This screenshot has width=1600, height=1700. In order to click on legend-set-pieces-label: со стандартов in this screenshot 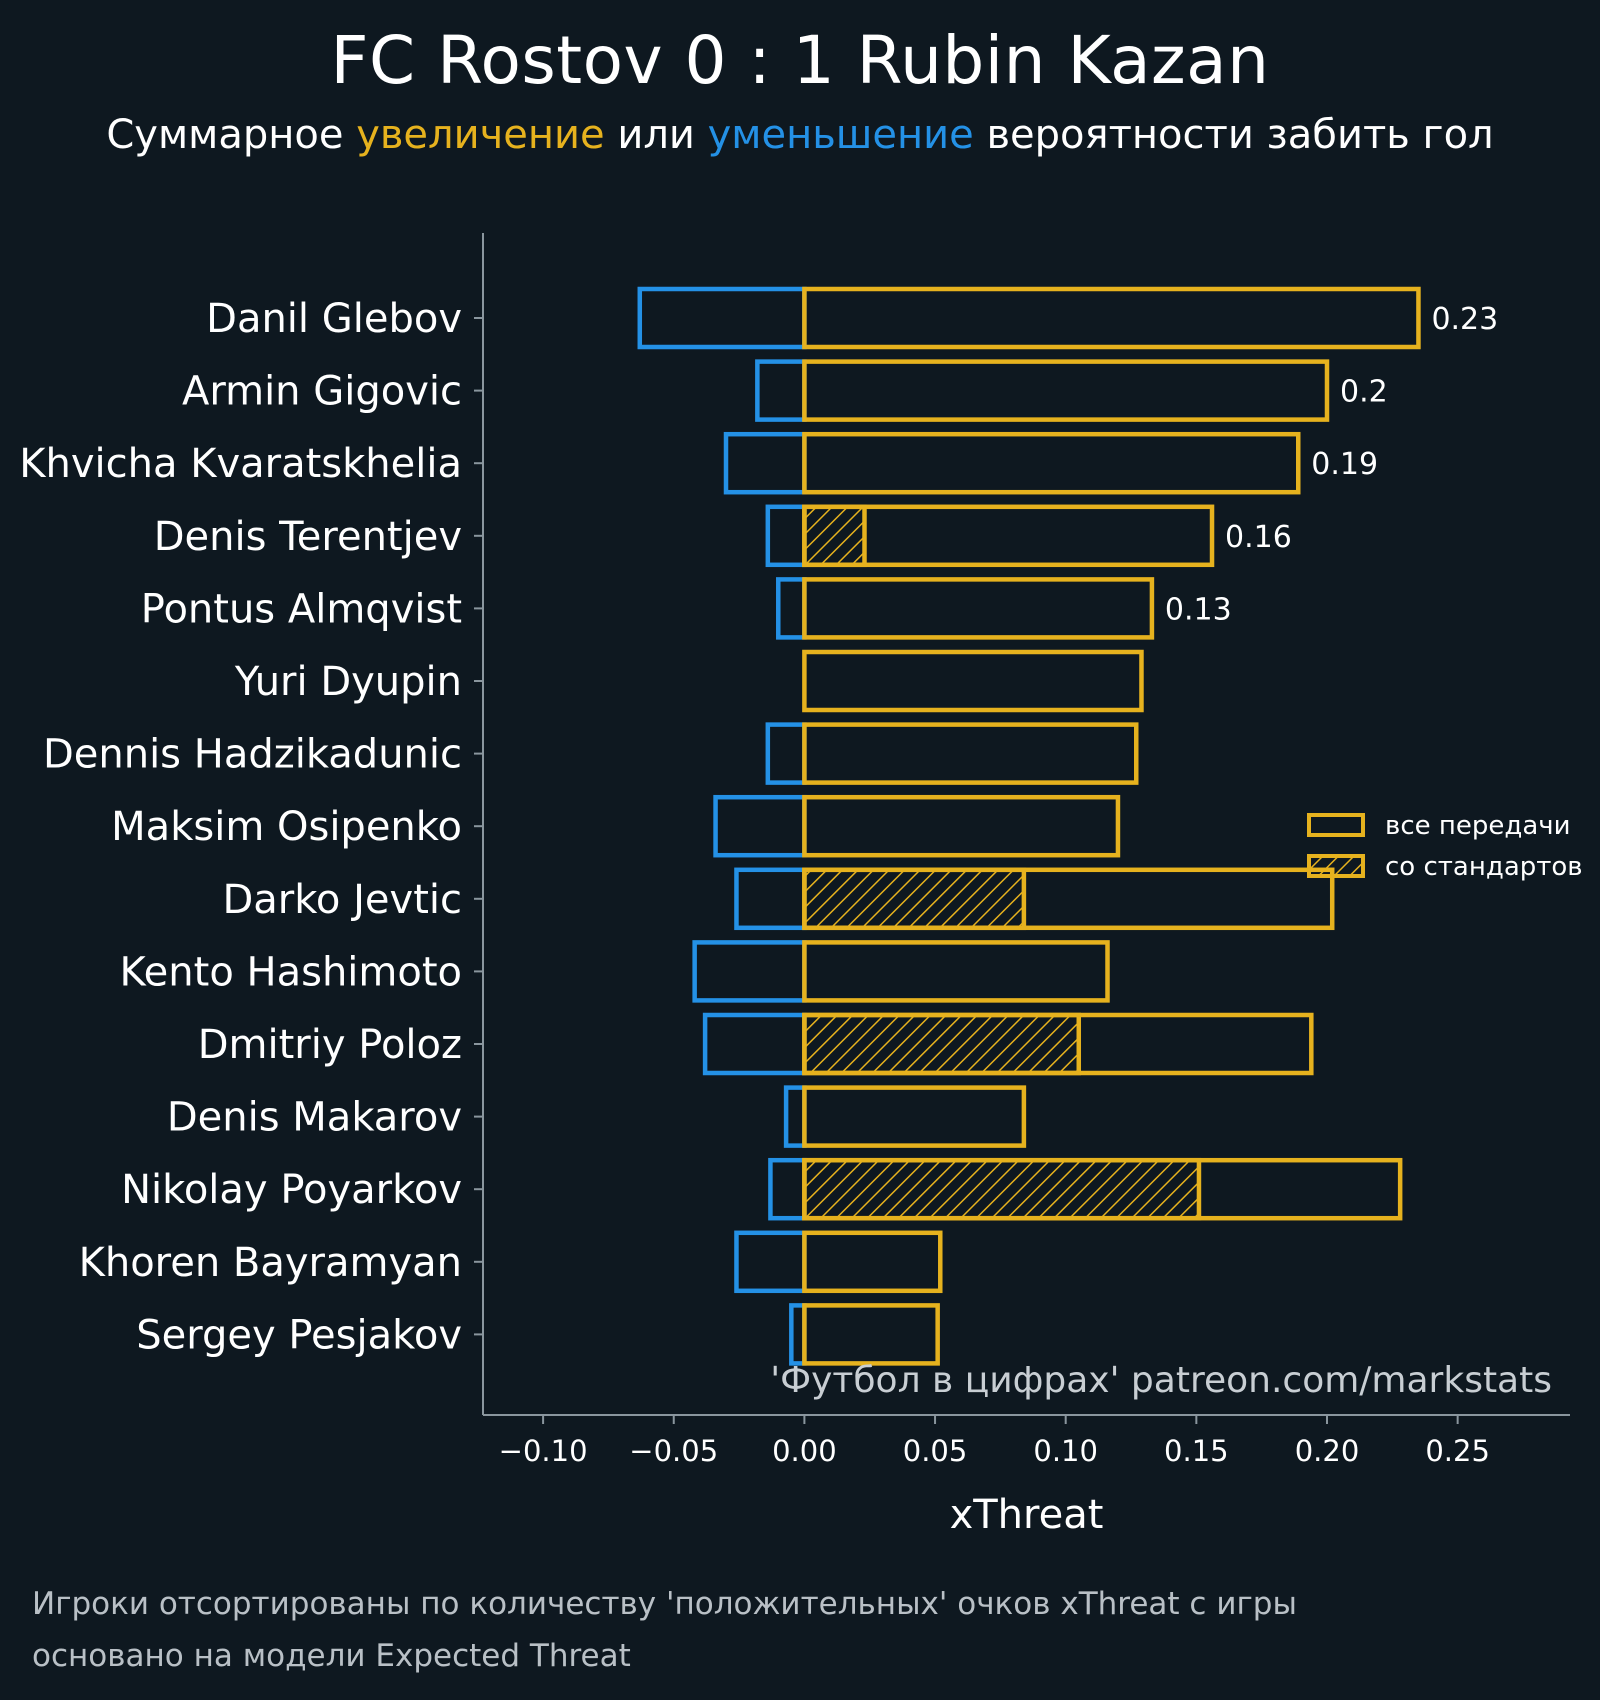, I will do `click(1484, 867)`.